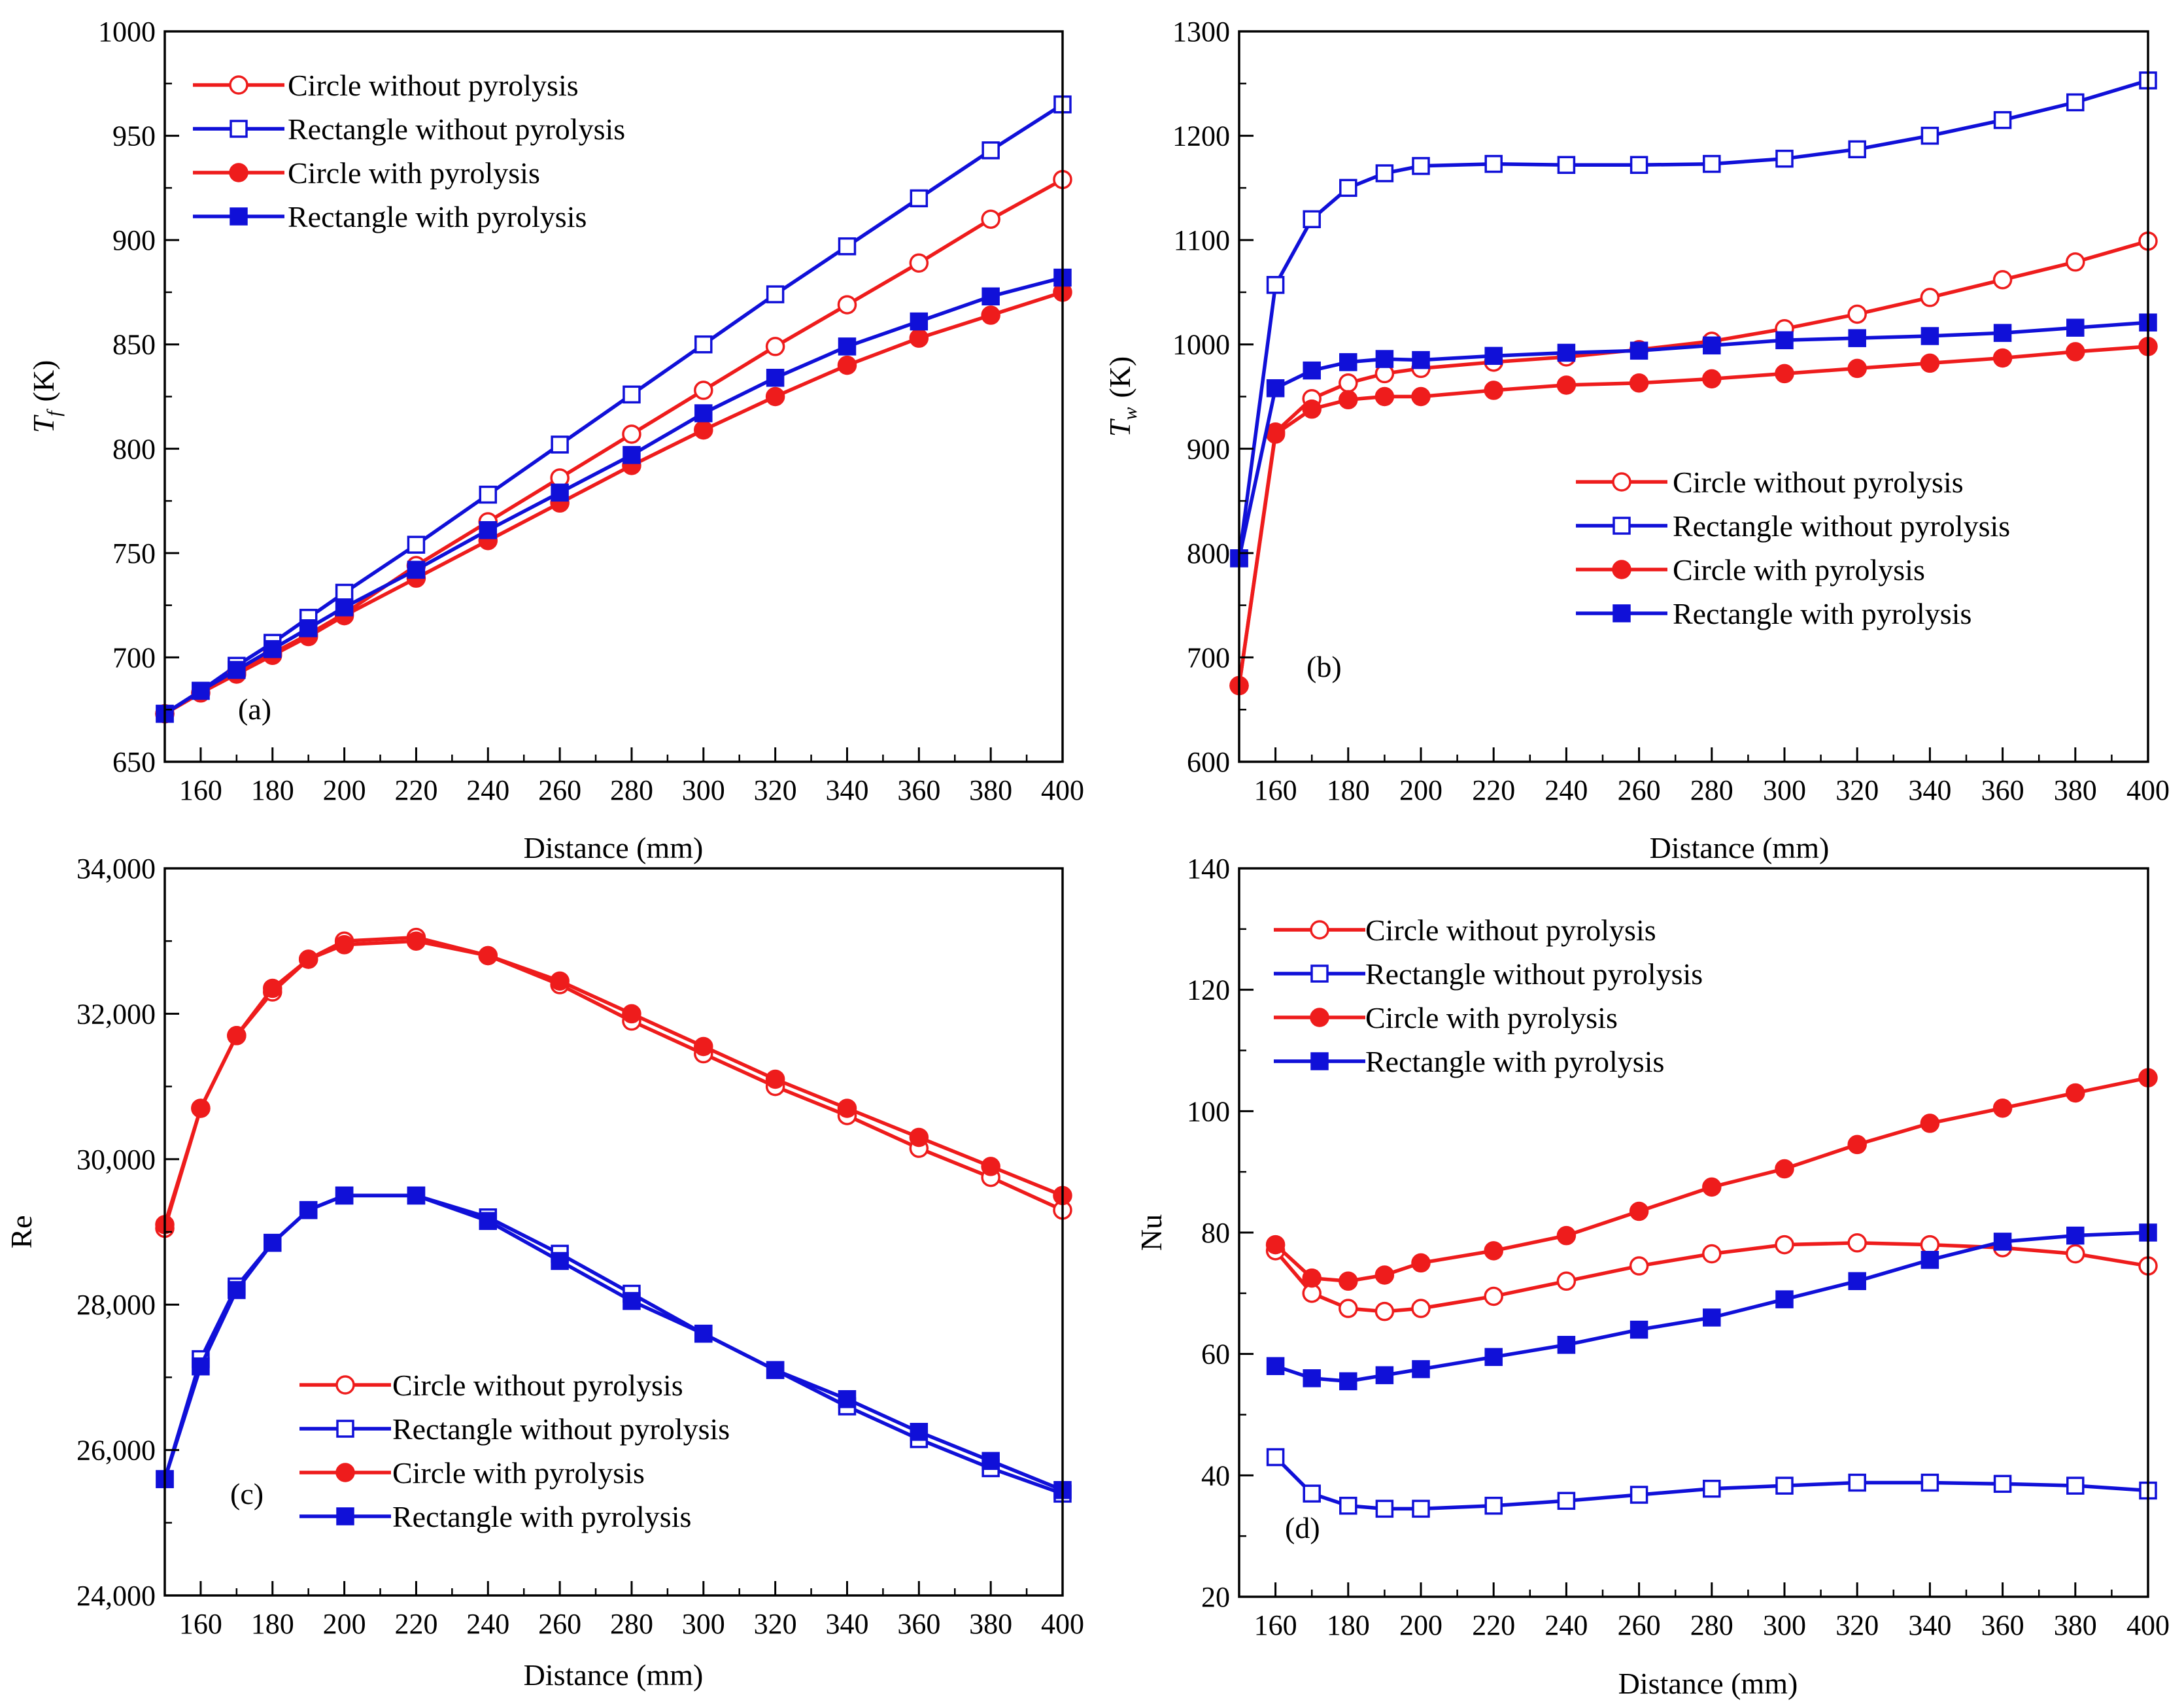 This screenshot has height=1704, width=2184. I want to click on y-tick-label: 700, so click(1208, 657).